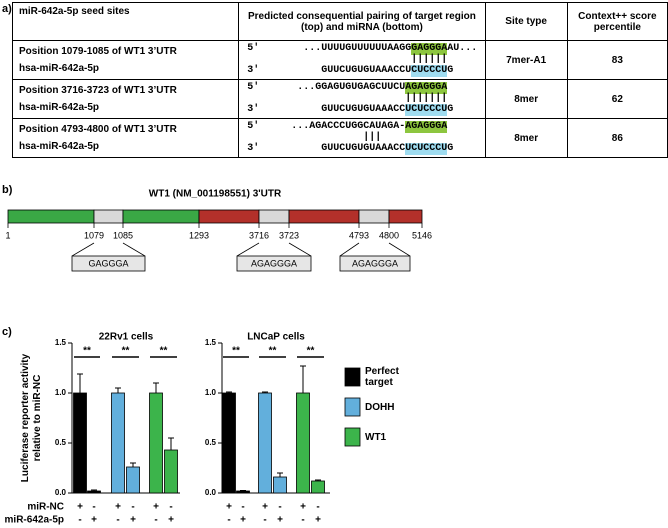  What do you see at coordinates (361, 138) in the screenshot?
I see `pairing-line: |||` at bounding box center [361, 138].